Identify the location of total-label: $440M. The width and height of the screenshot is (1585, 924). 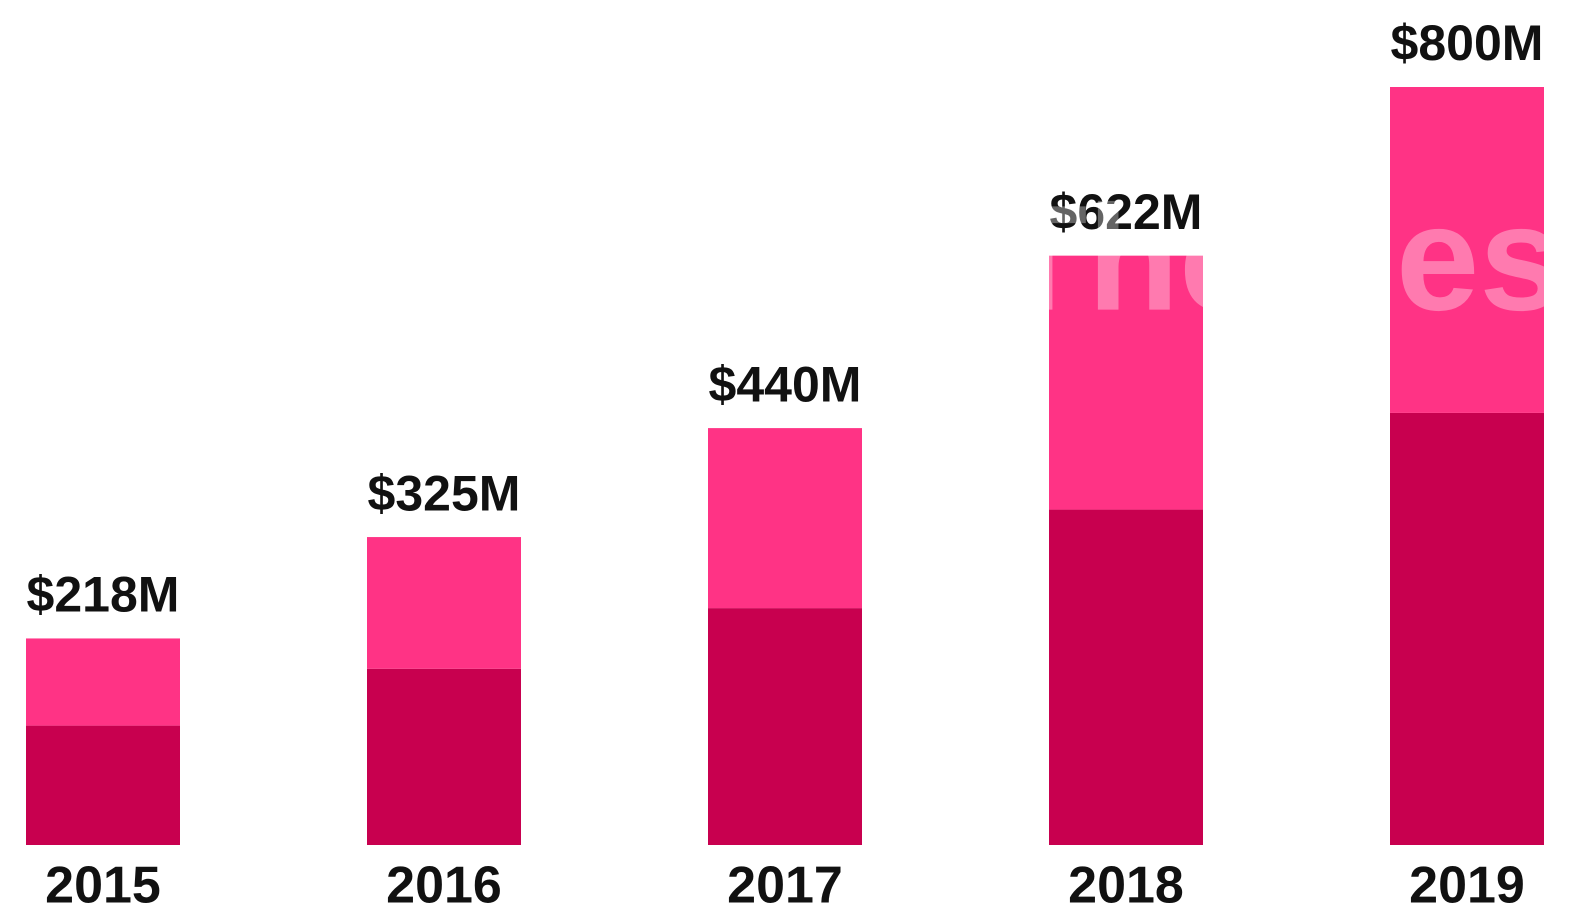
(785, 384).